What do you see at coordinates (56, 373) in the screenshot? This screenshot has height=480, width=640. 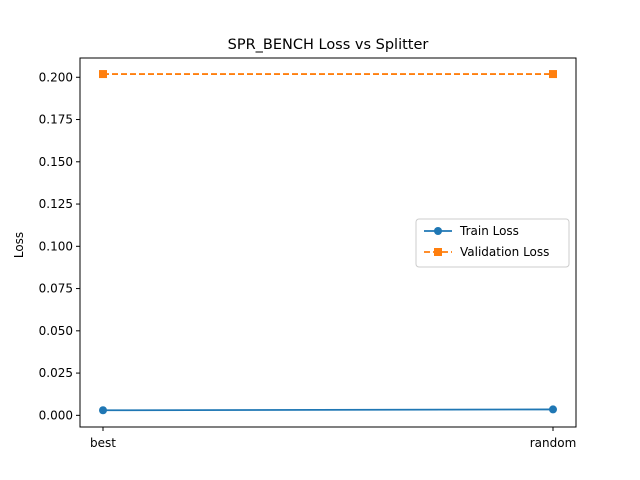 I see `y-tick-label: 0.025` at bounding box center [56, 373].